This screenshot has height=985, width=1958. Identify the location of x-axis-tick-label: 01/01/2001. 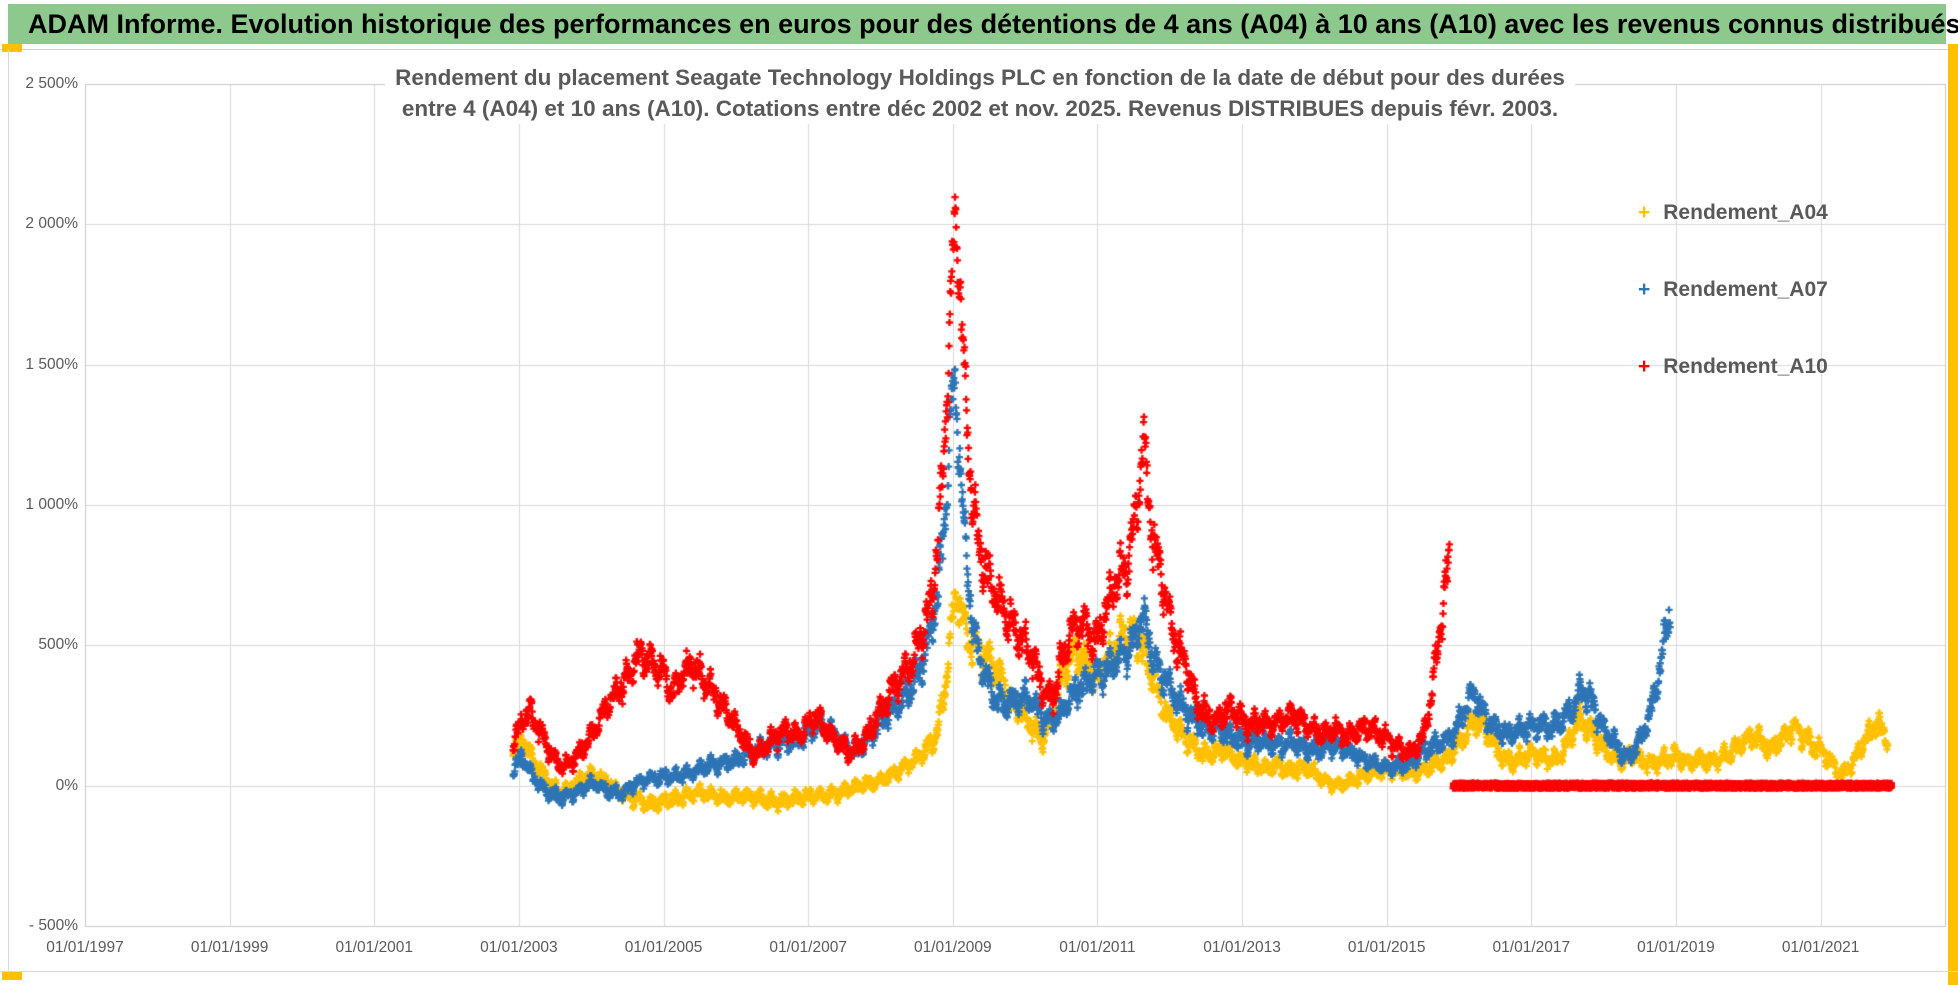
(374, 947).